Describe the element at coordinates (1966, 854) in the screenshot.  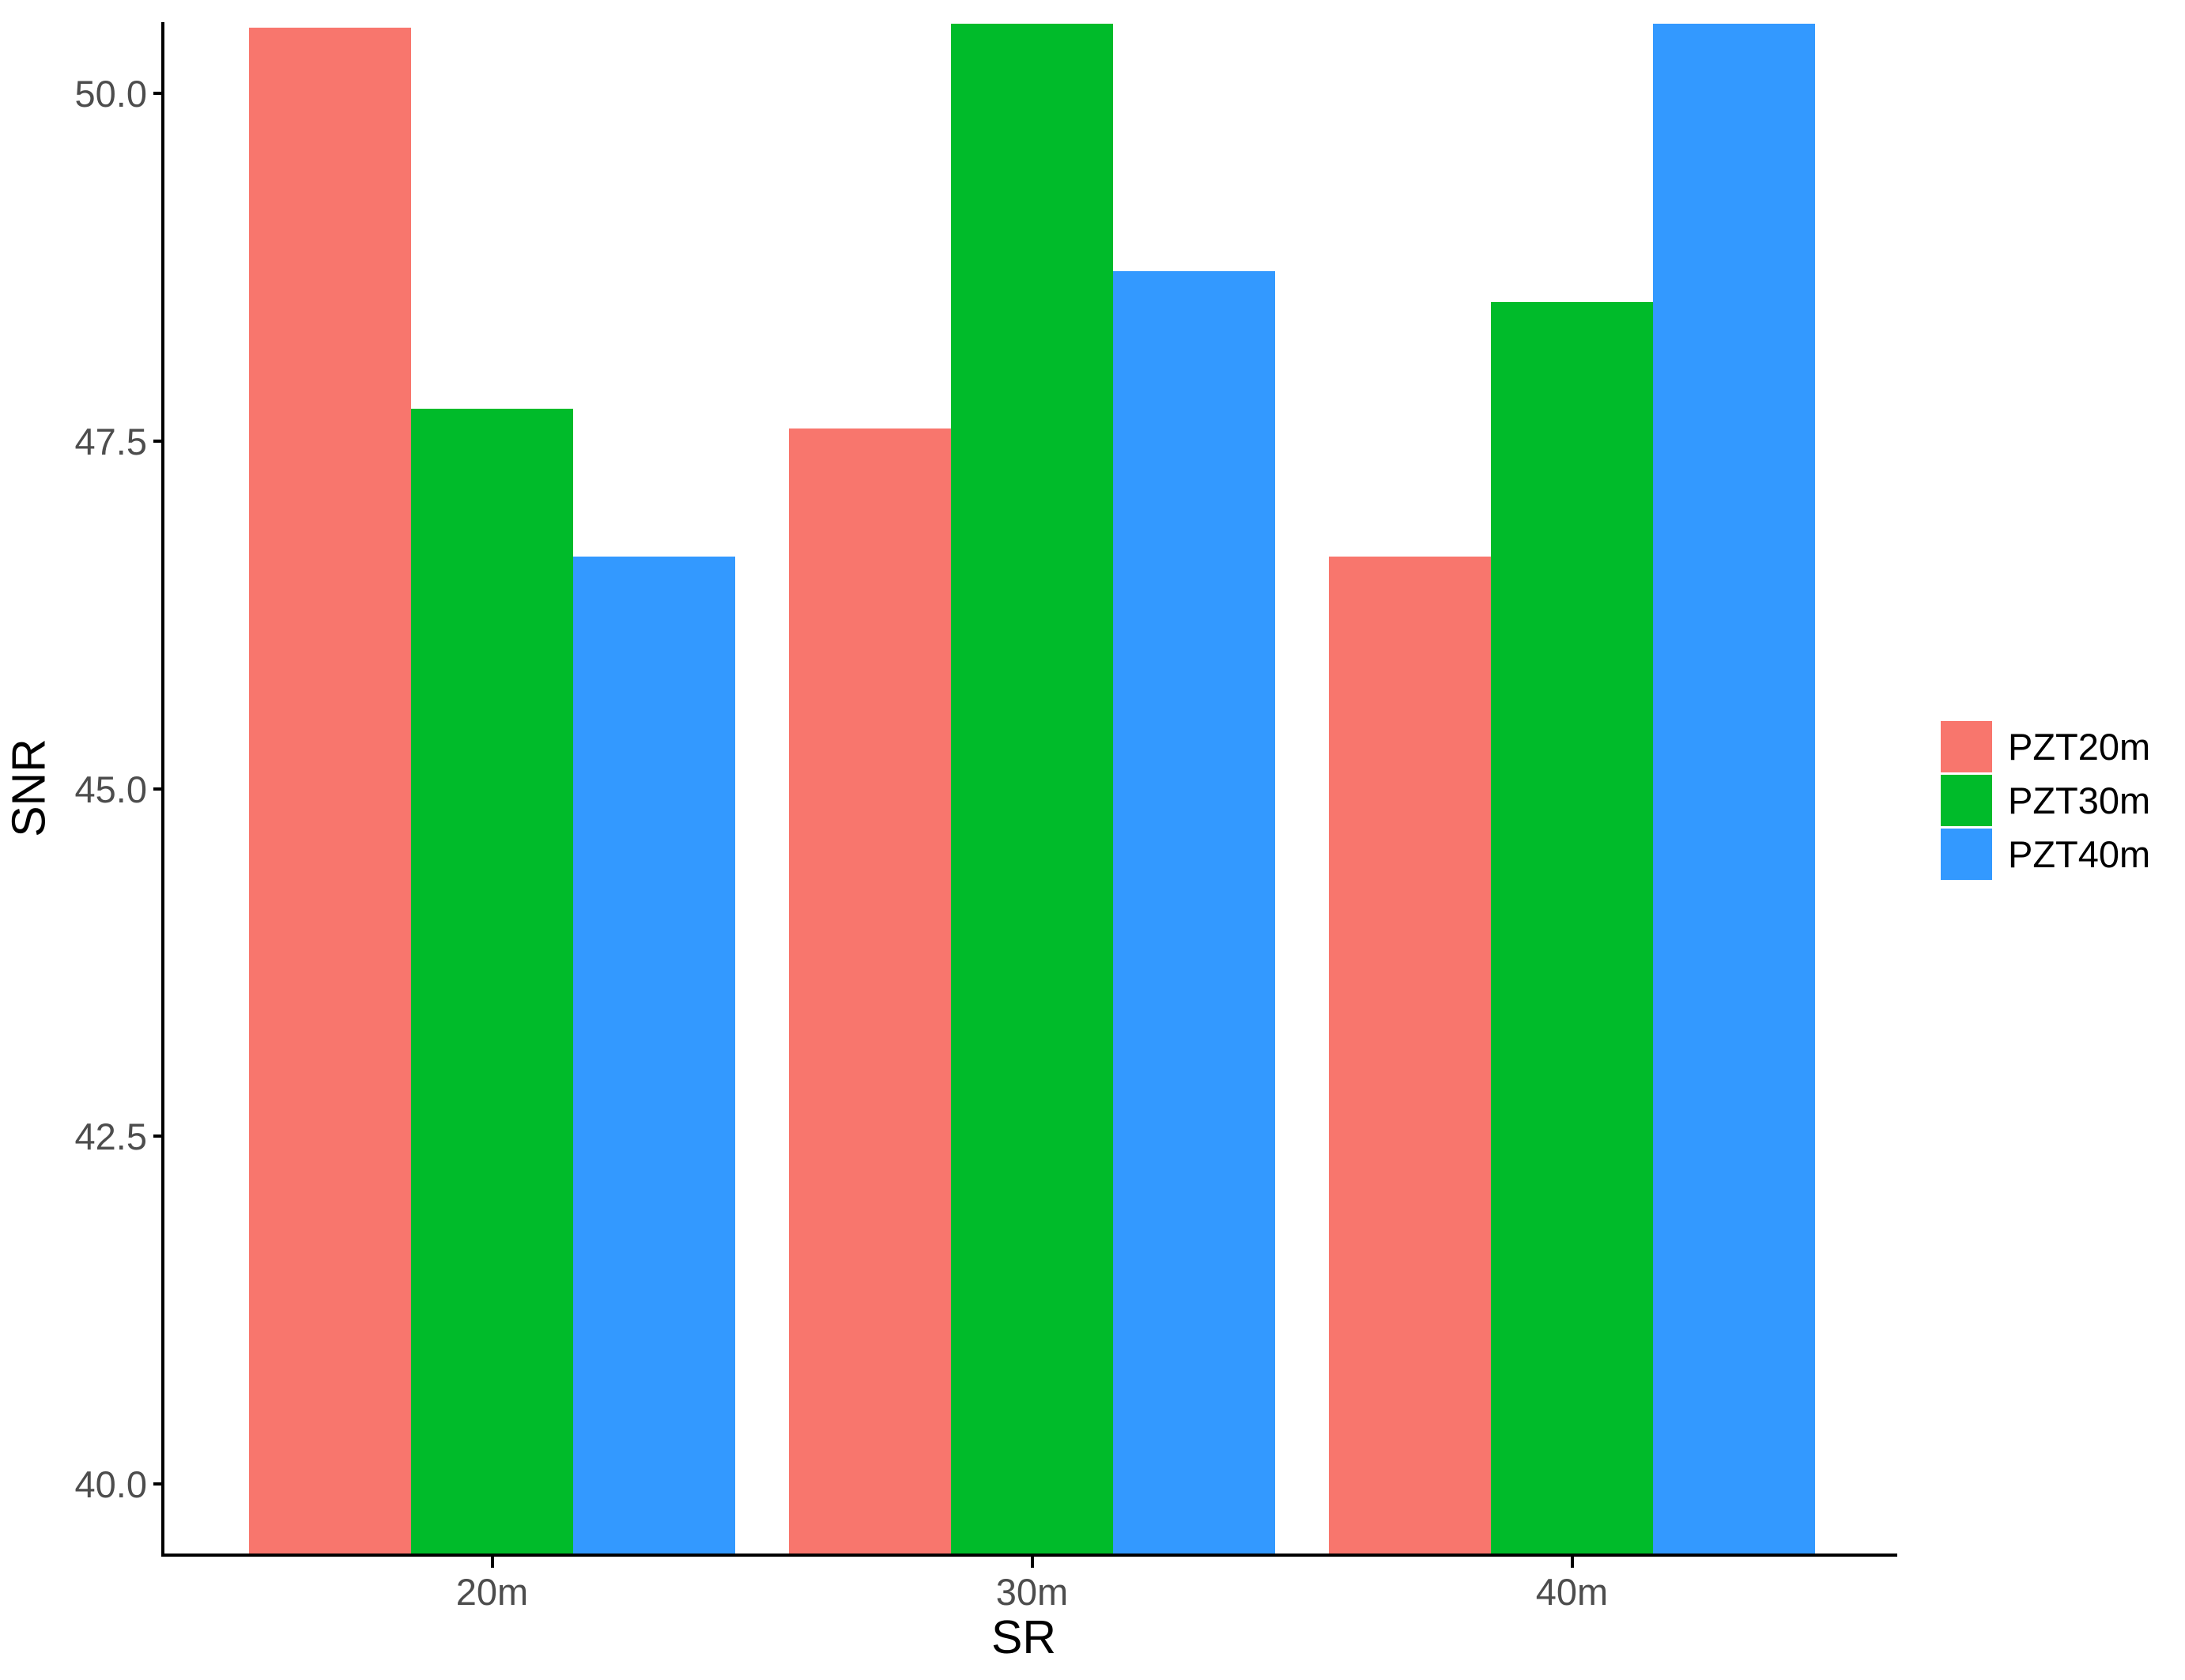
I see `legend-swatch-PZT40m` at that location.